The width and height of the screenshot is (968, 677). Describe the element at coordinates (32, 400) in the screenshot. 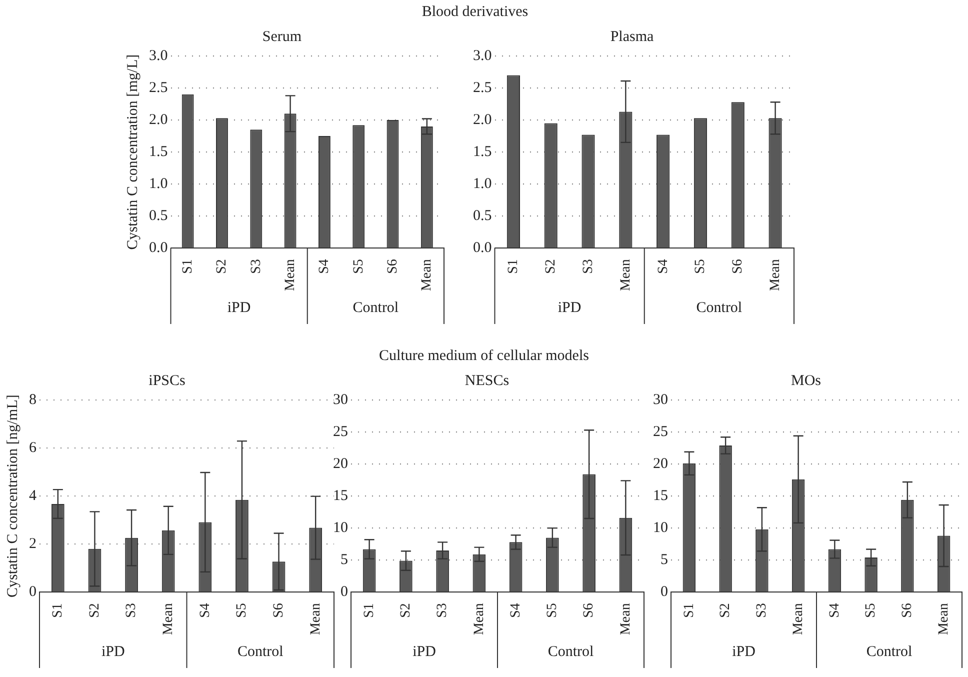

I see `y-tick-label: 8` at that location.